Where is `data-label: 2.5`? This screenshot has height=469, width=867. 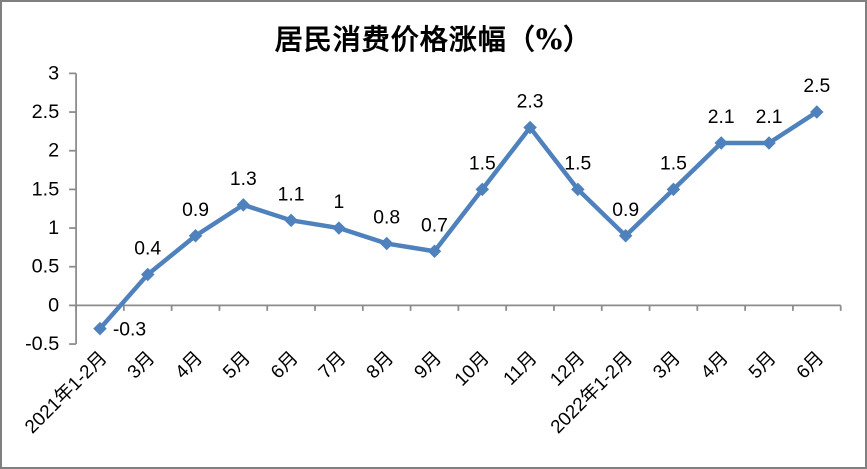 data-label: 2.5 is located at coordinates (816, 86).